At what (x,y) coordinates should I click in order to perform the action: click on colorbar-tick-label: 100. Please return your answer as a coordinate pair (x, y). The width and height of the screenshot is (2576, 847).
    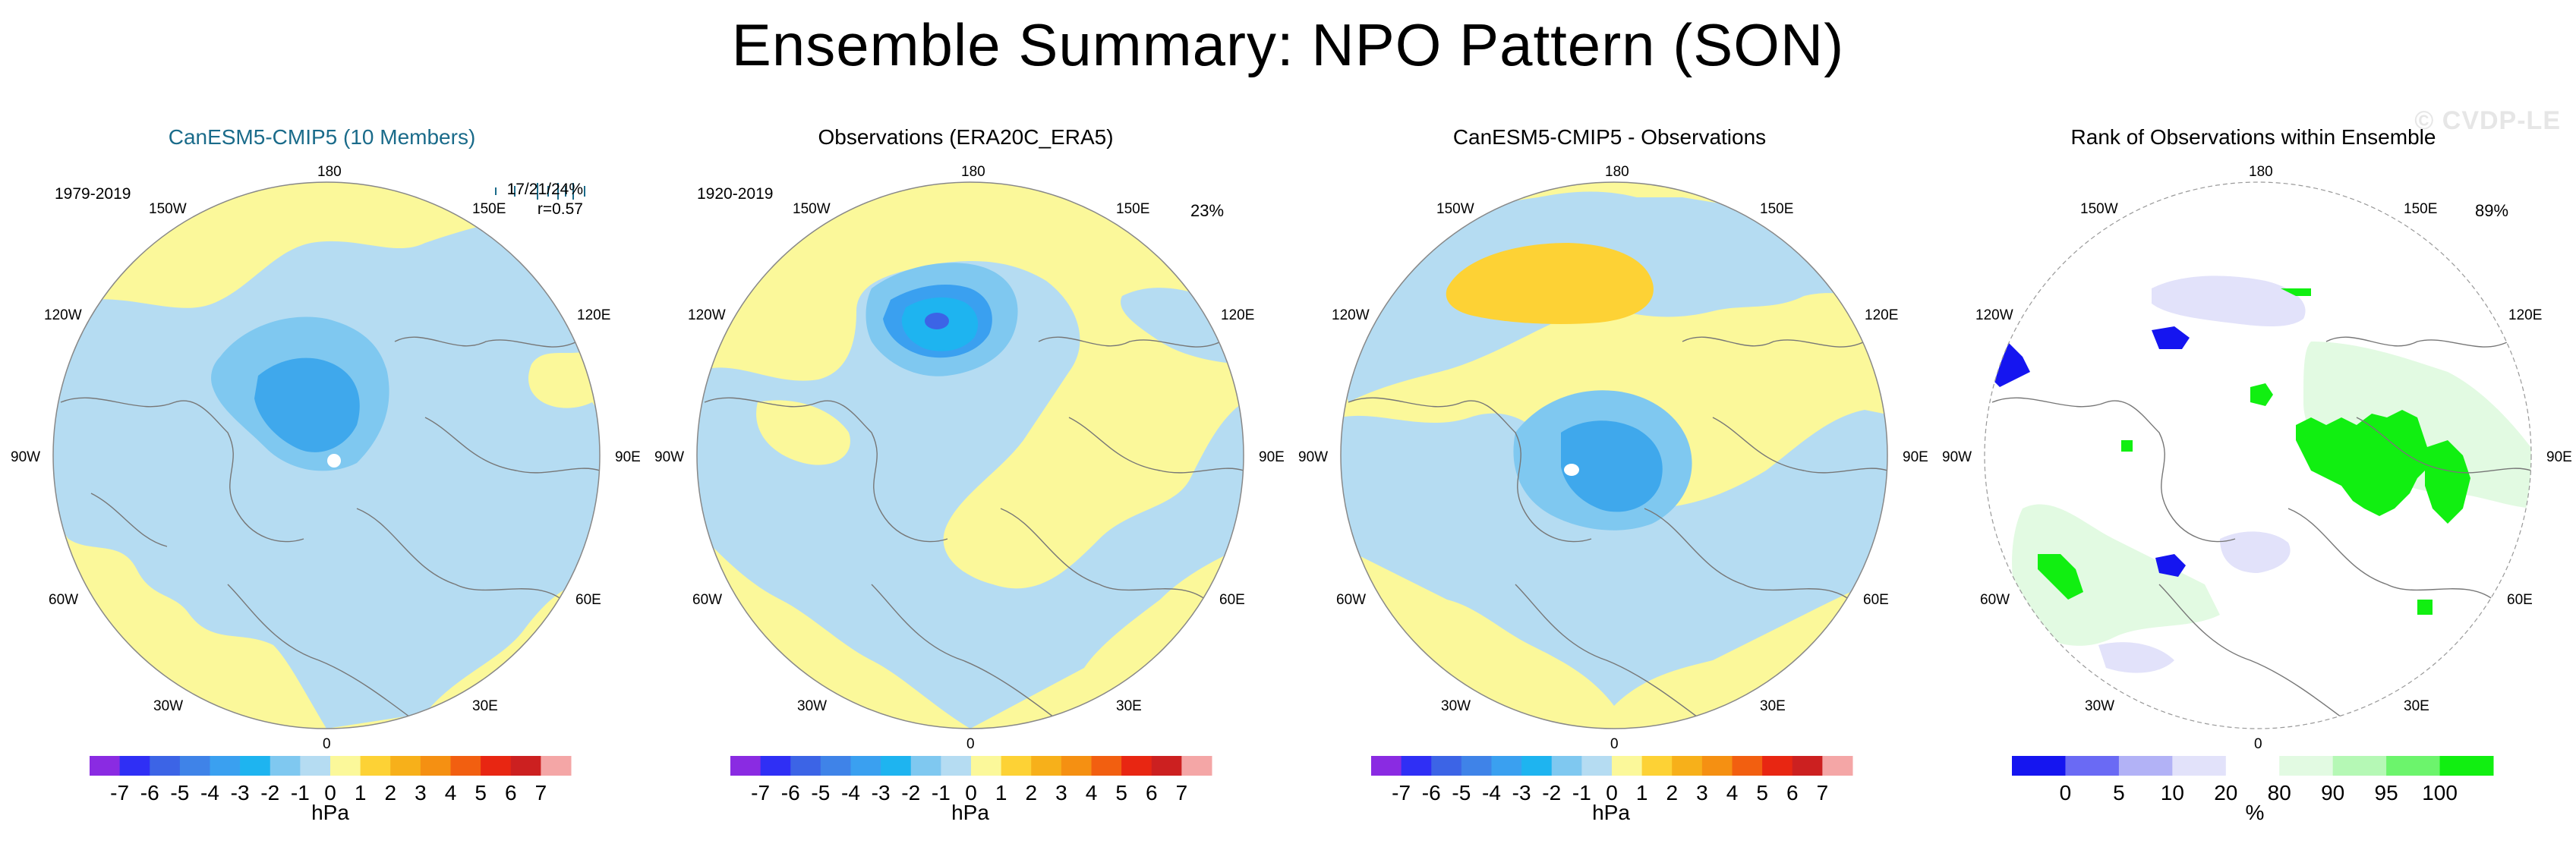
    Looking at the image, I should click on (2440, 792).